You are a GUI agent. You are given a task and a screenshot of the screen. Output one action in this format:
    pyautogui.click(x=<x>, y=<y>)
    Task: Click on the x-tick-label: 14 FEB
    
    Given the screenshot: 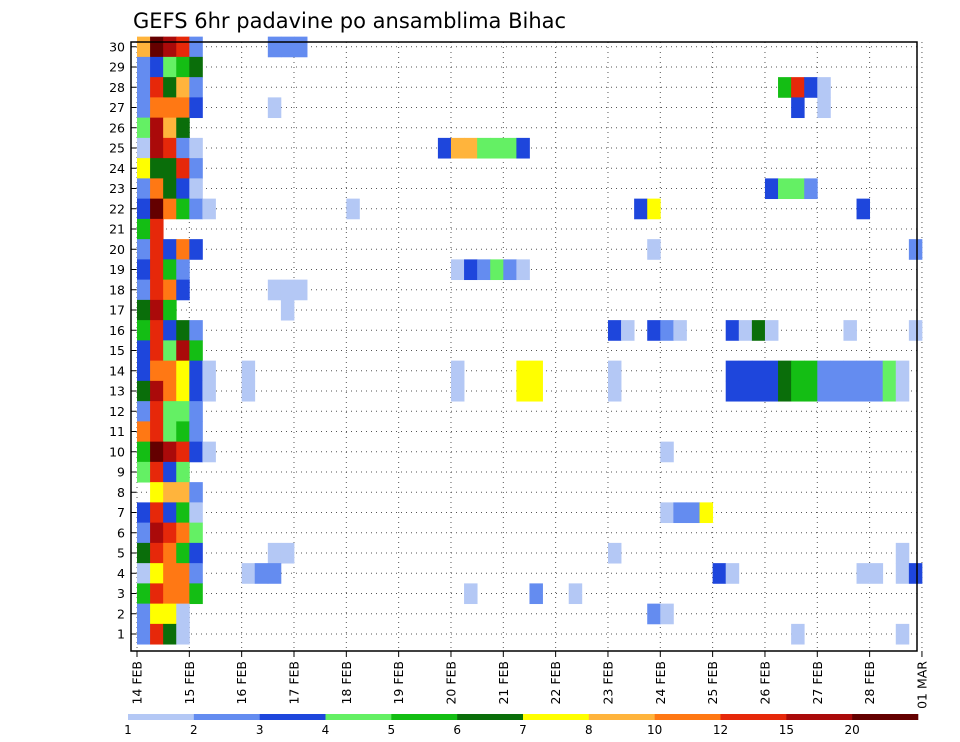 What is the action you would take?
    pyautogui.click(x=137, y=683)
    